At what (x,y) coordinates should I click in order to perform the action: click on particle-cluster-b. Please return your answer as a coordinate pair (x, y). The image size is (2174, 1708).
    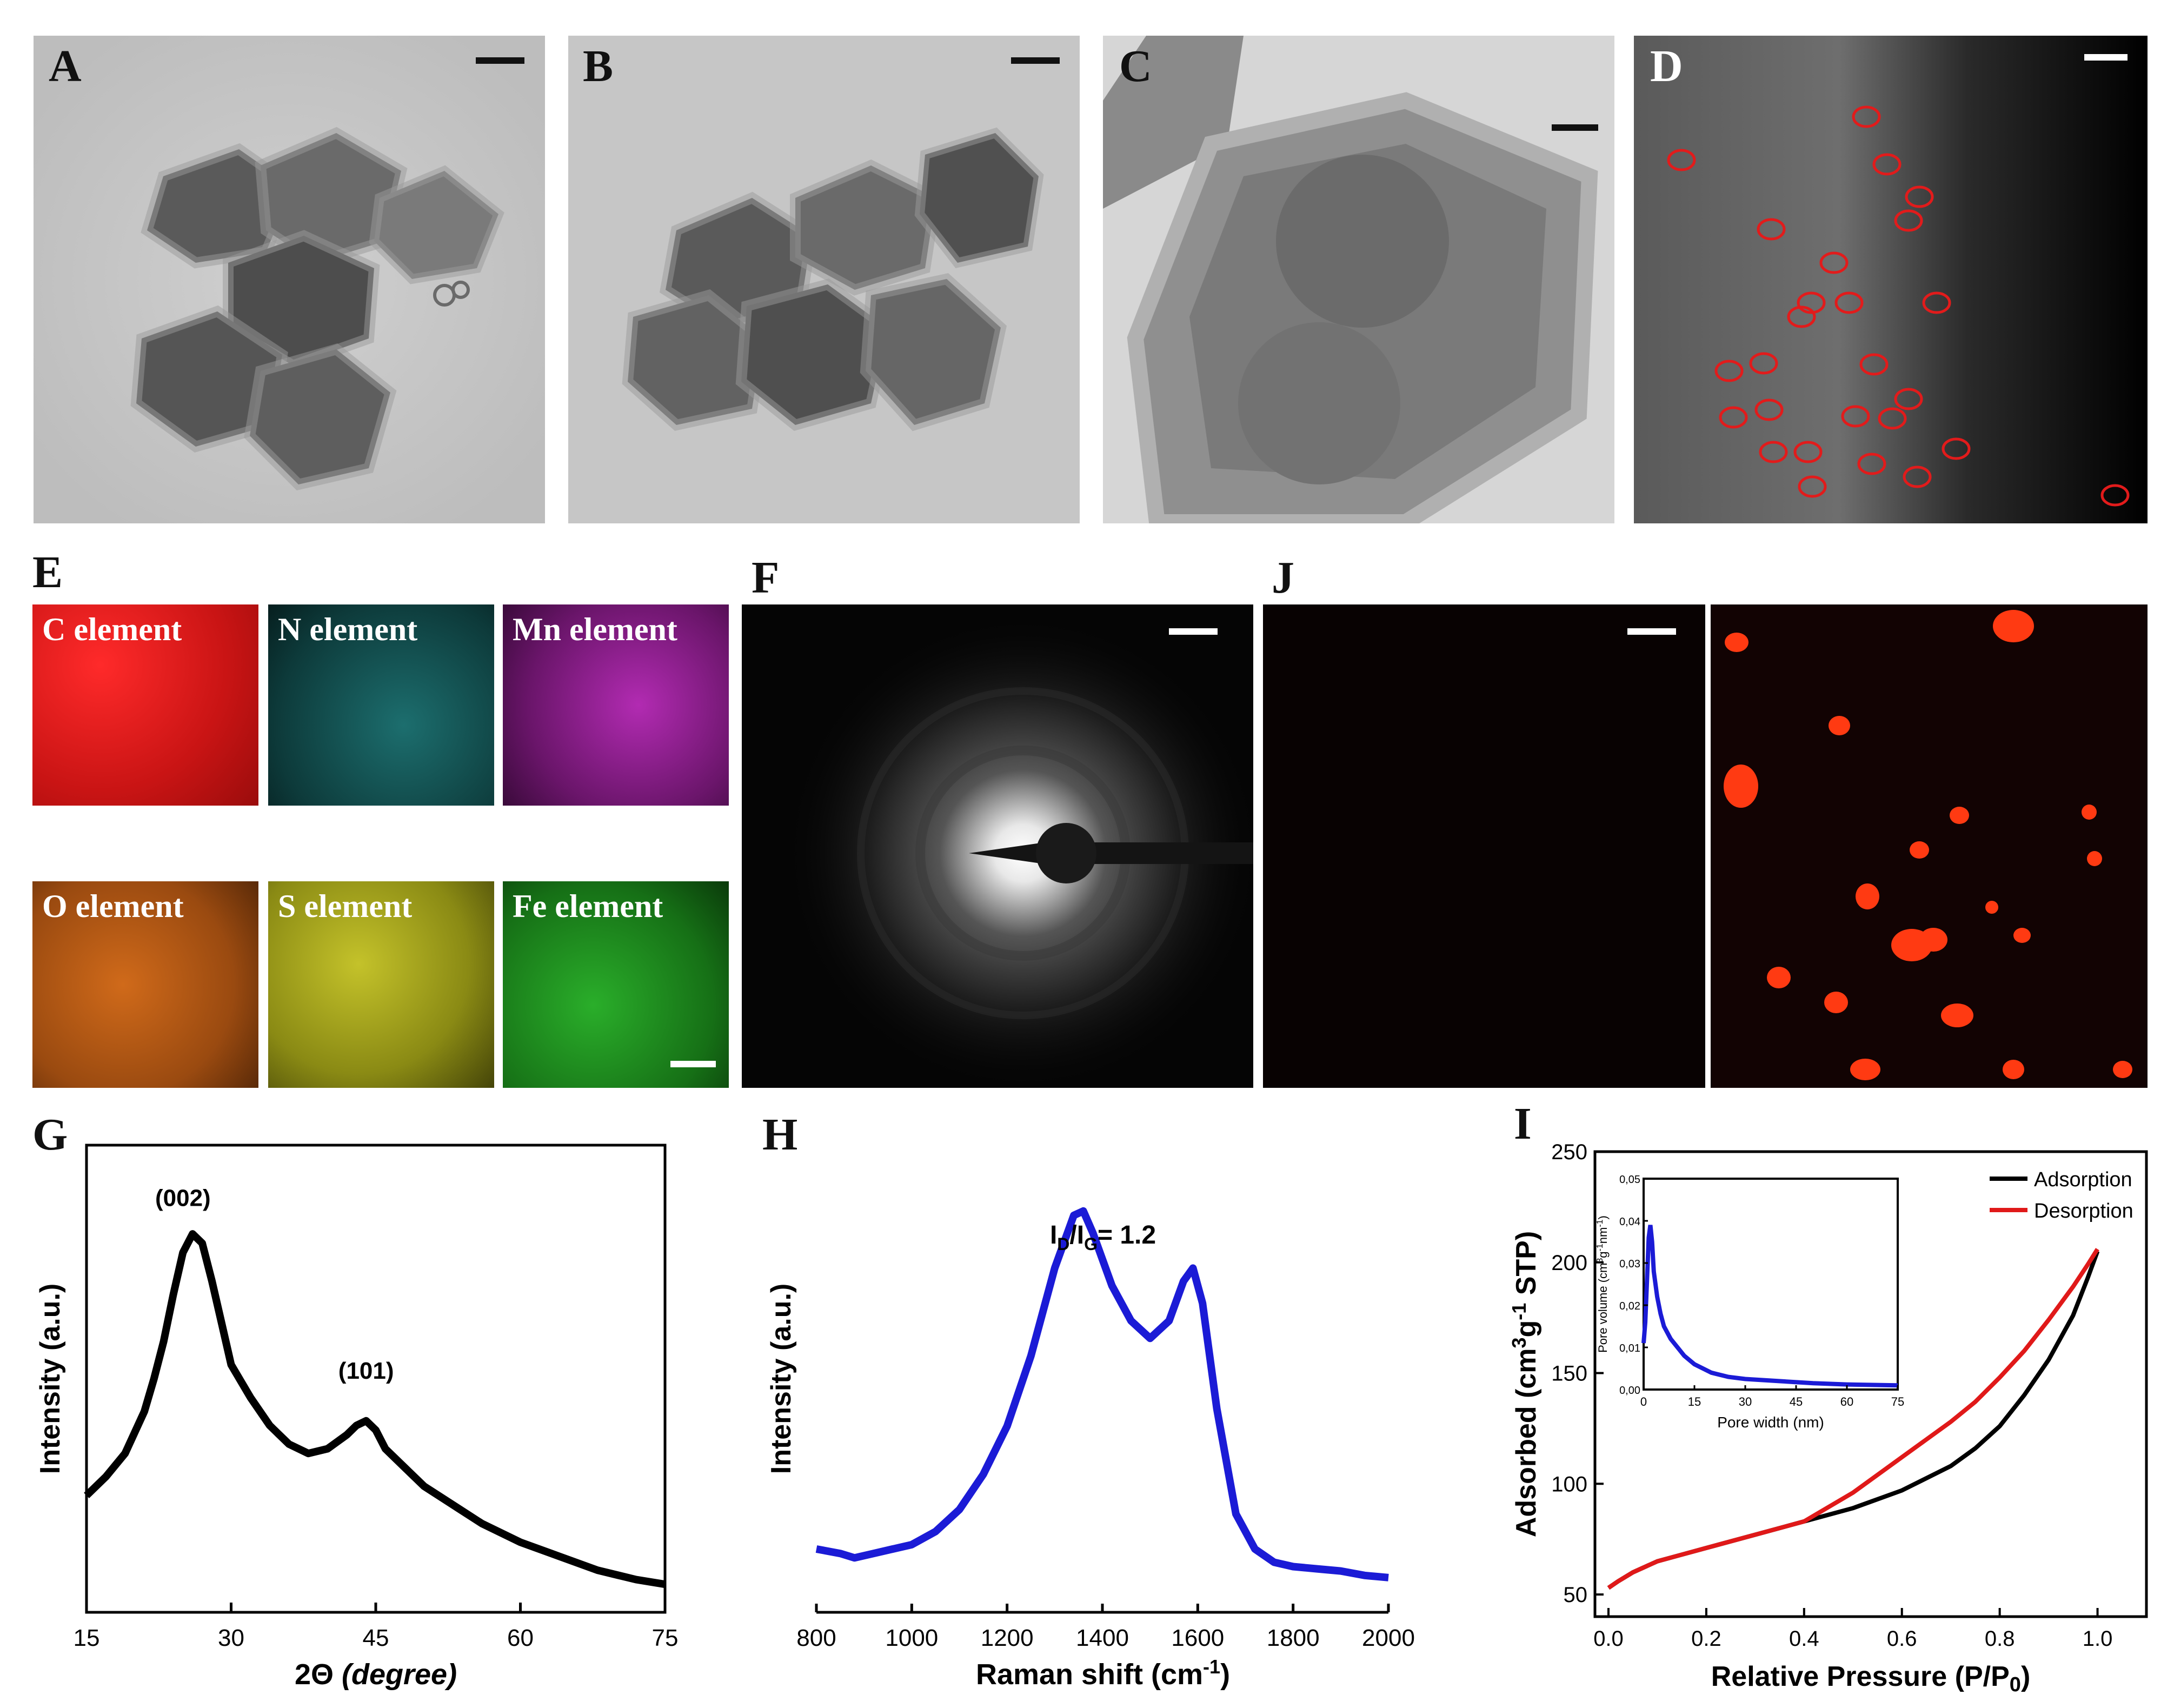
    Looking at the image, I should click on (833, 279).